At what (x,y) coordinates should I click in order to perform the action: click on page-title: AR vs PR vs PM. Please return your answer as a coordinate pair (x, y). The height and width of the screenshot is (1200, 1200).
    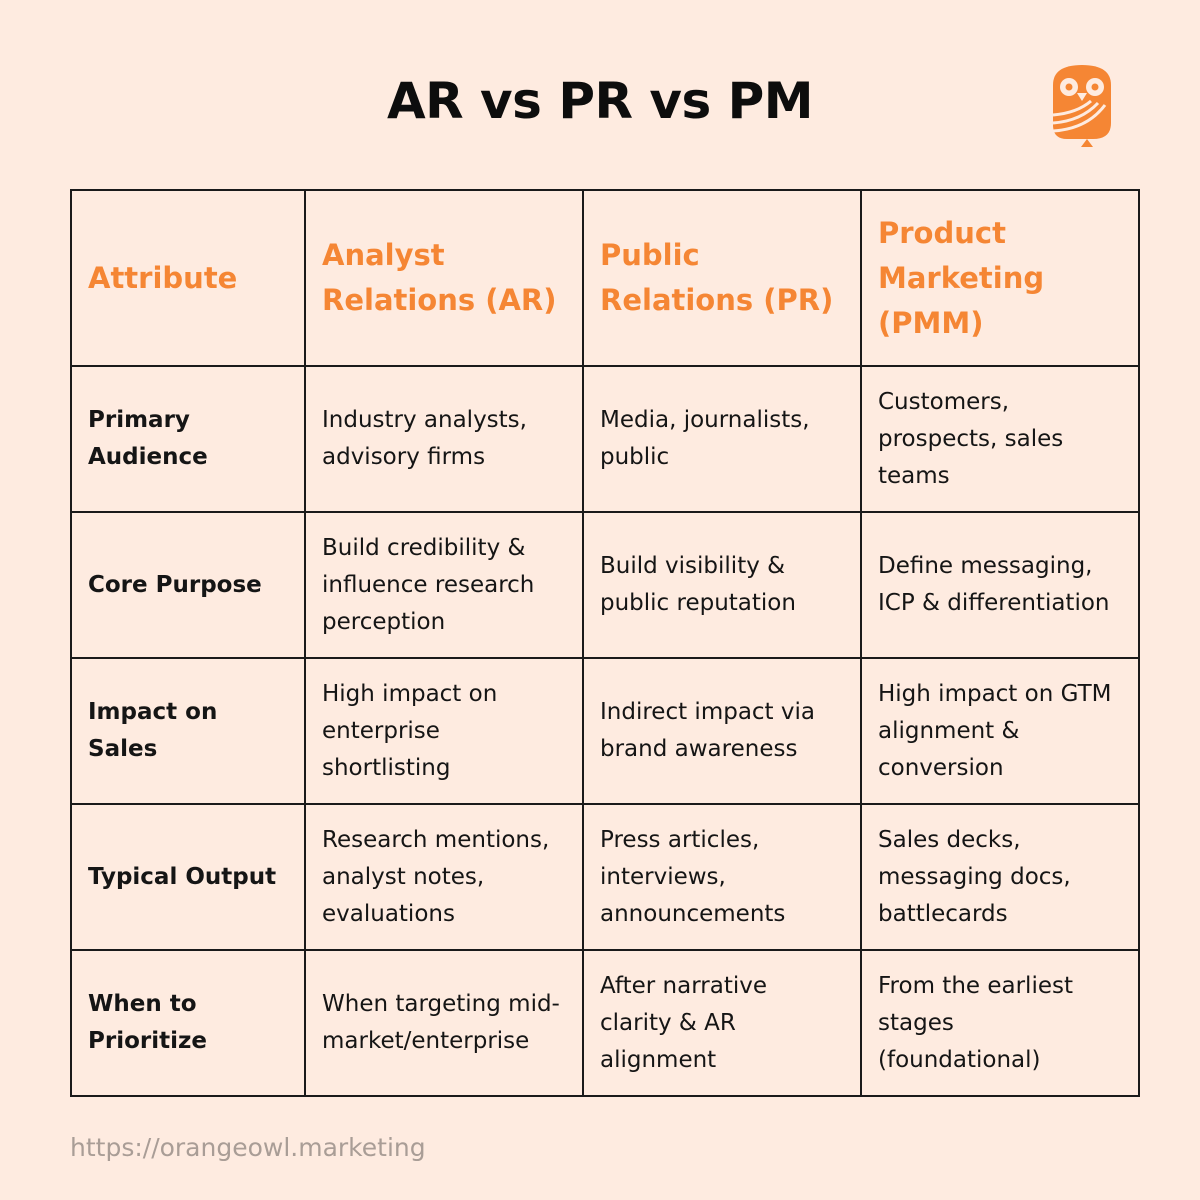
    Looking at the image, I should click on (600, 101).